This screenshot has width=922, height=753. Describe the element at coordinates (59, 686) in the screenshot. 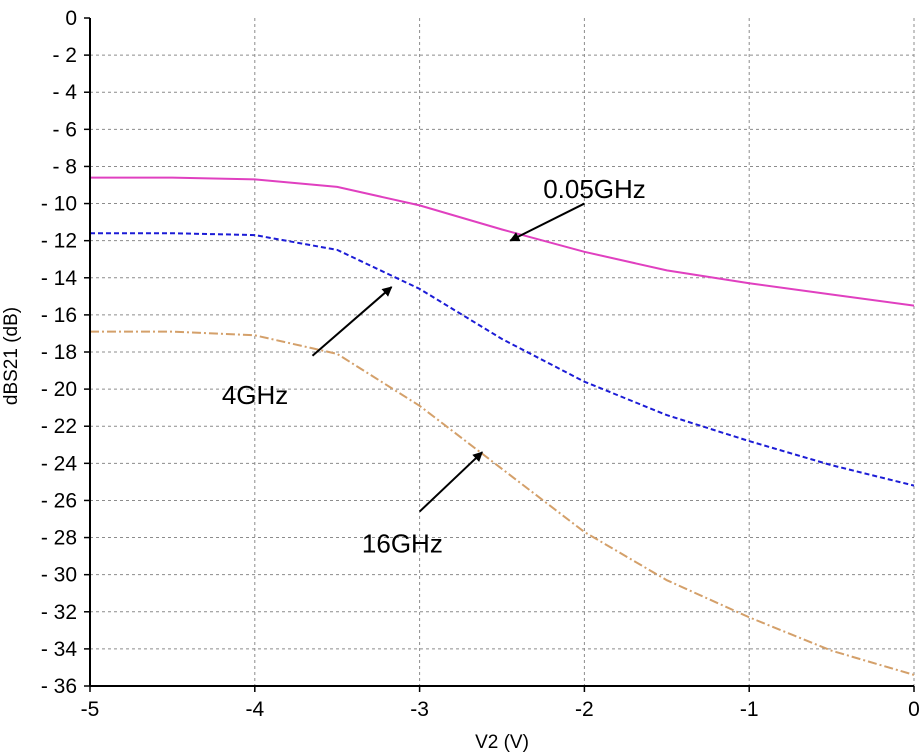

I see `y-tick-label: - 36` at that location.